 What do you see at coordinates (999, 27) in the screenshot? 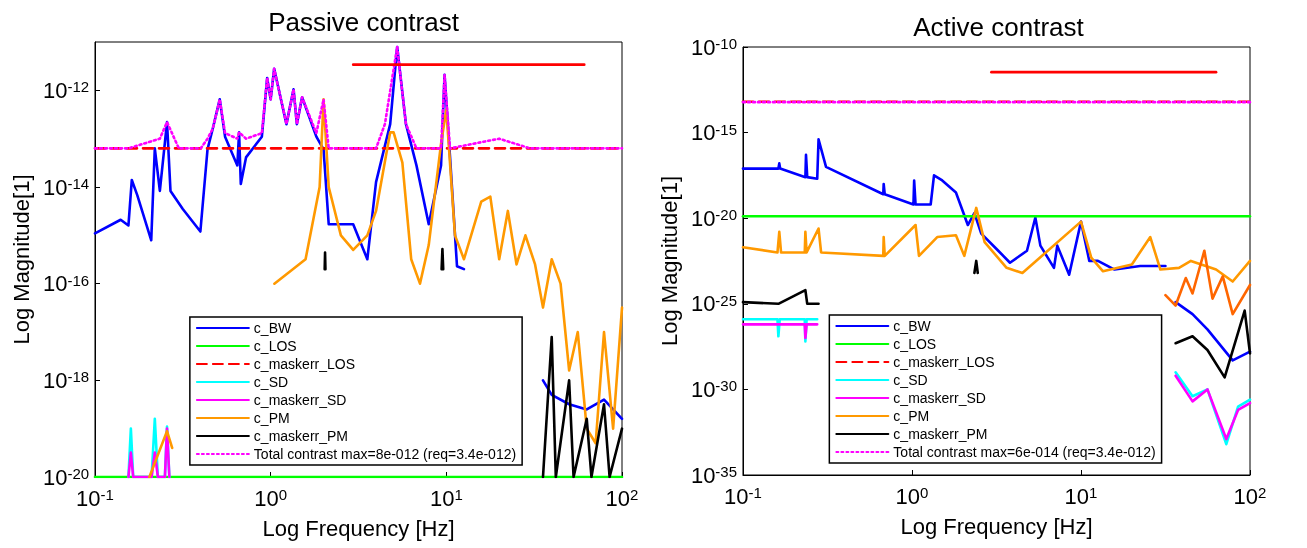
I see `chart-title: Active contrast` at bounding box center [999, 27].